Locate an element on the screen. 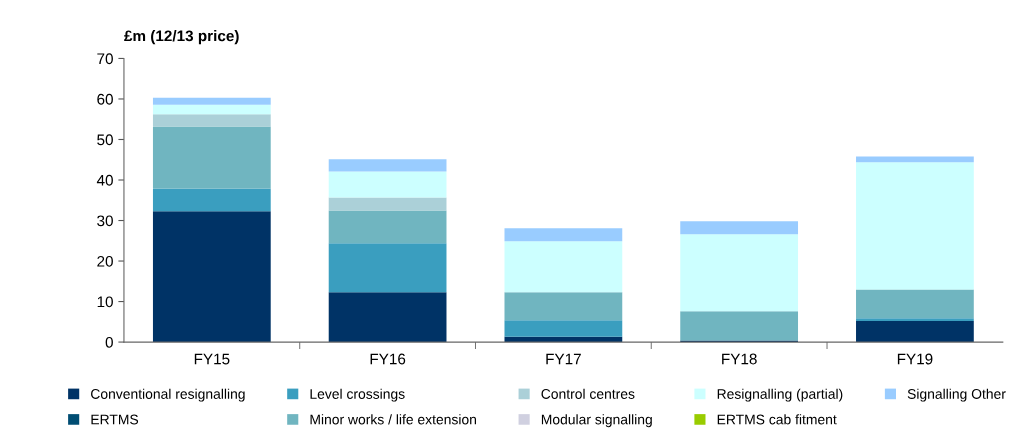 Image resolution: width=1016 pixels, height=433 pixels. y-tick-label: 40 is located at coordinates (104, 180).